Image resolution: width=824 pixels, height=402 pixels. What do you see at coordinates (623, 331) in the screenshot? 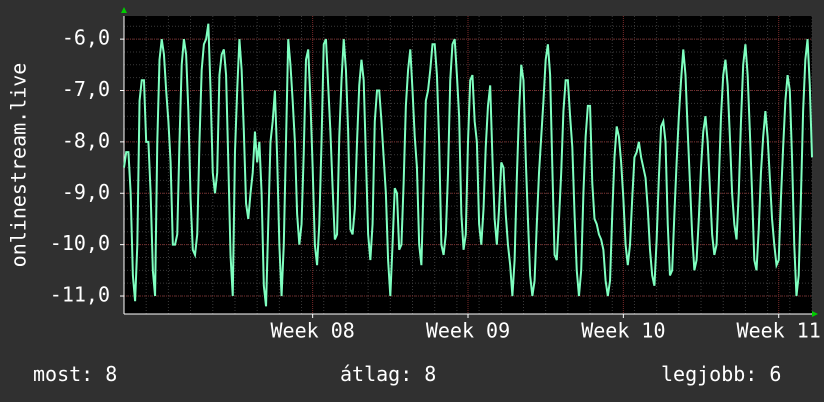
I see `x-tick-label: Week 10` at bounding box center [623, 331].